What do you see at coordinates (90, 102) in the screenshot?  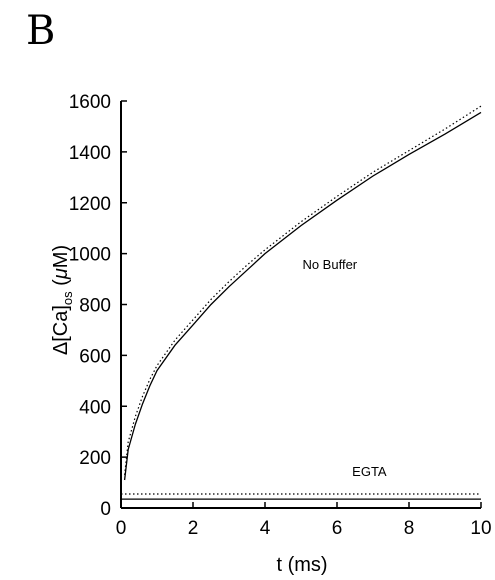 I see `y-tick-label: 1600` at bounding box center [90, 102].